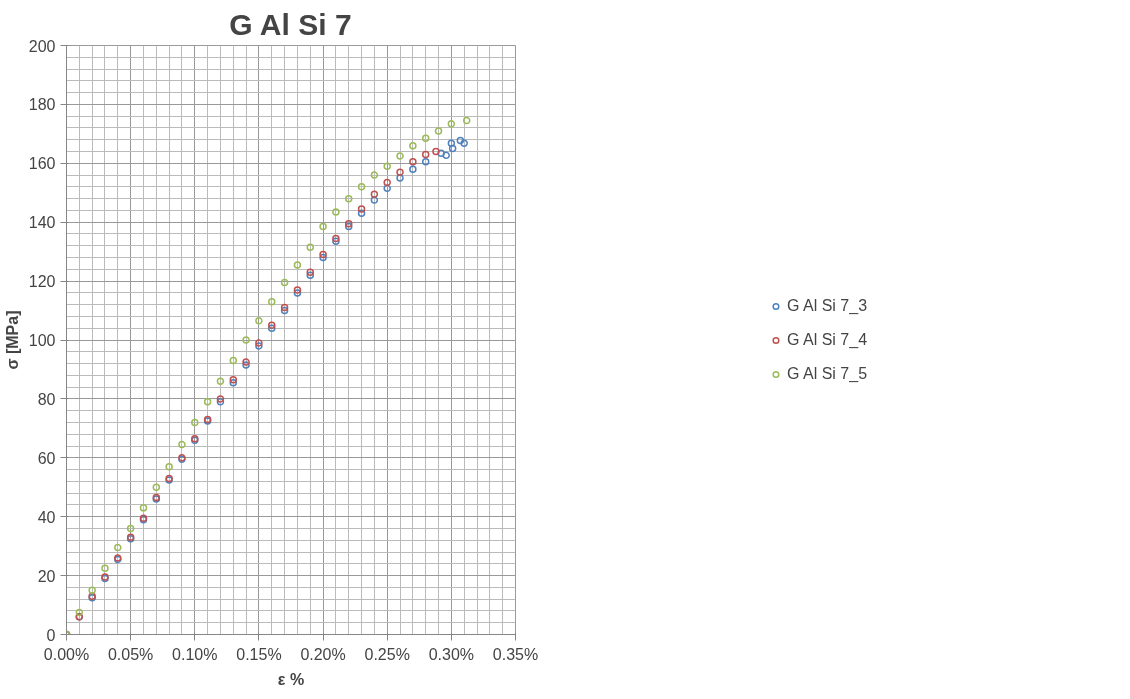  Describe the element at coordinates (387, 654) in the screenshot. I see `x-tick-label: 0.25%` at that location.